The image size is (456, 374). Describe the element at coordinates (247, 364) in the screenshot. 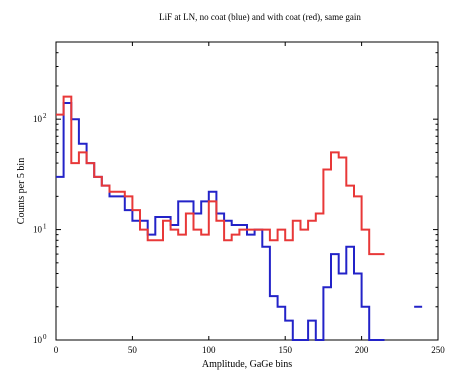

I see `x-axis-label: Amplitude, GaGe bins` at that location.